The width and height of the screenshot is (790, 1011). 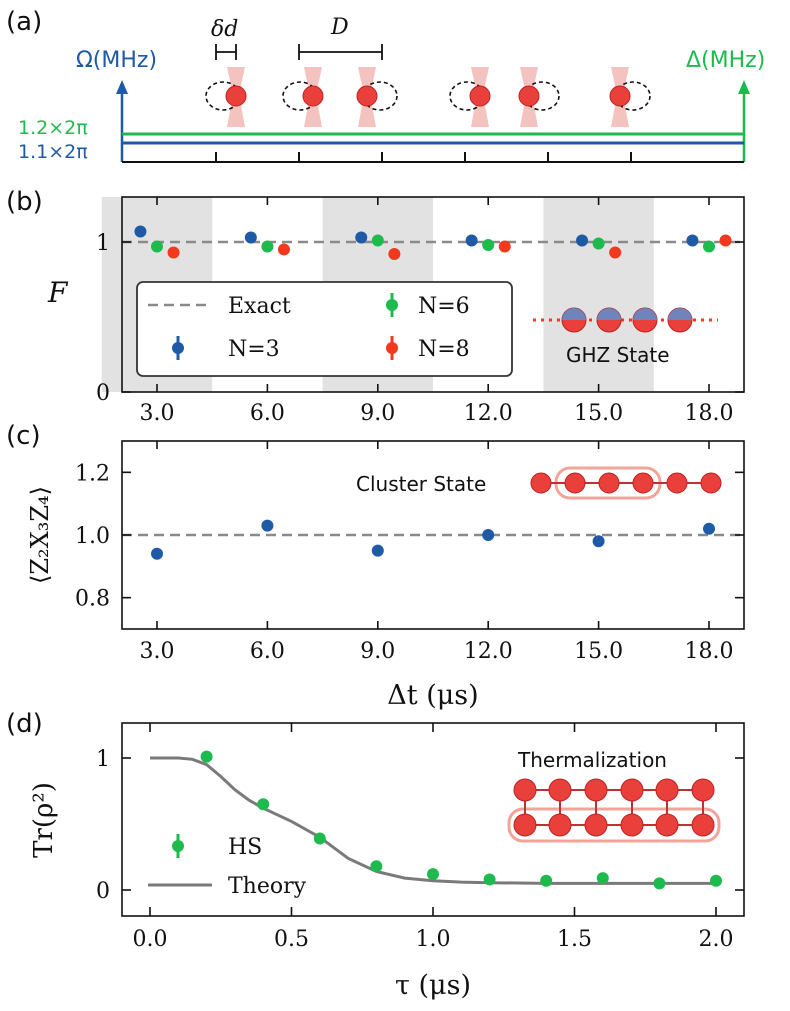 What do you see at coordinates (692, 240) in the screenshot?
I see `b-point-N=3-5` at bounding box center [692, 240].